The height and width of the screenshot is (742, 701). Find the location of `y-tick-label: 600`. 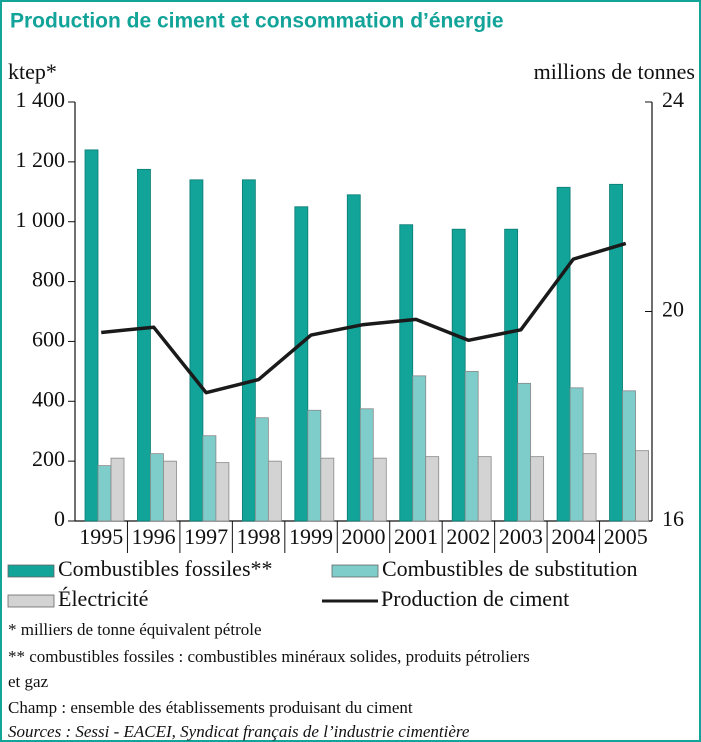

y-tick-label: 600 is located at coordinates (48, 338).